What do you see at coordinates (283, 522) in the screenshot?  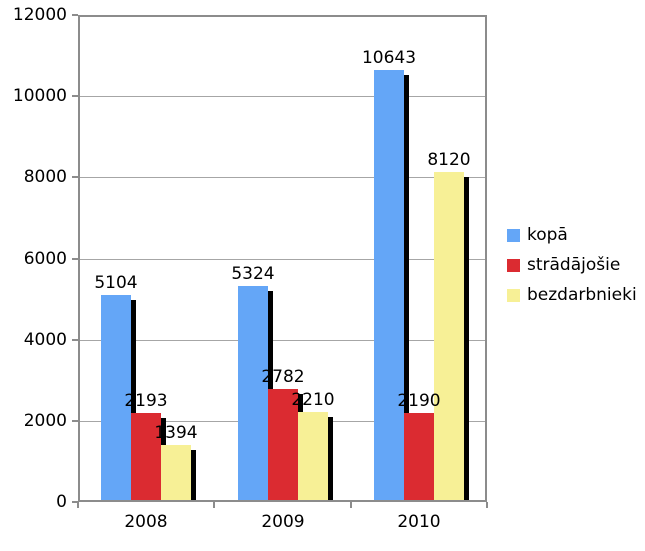 I see `x-axis-label: 2009` at bounding box center [283, 522].